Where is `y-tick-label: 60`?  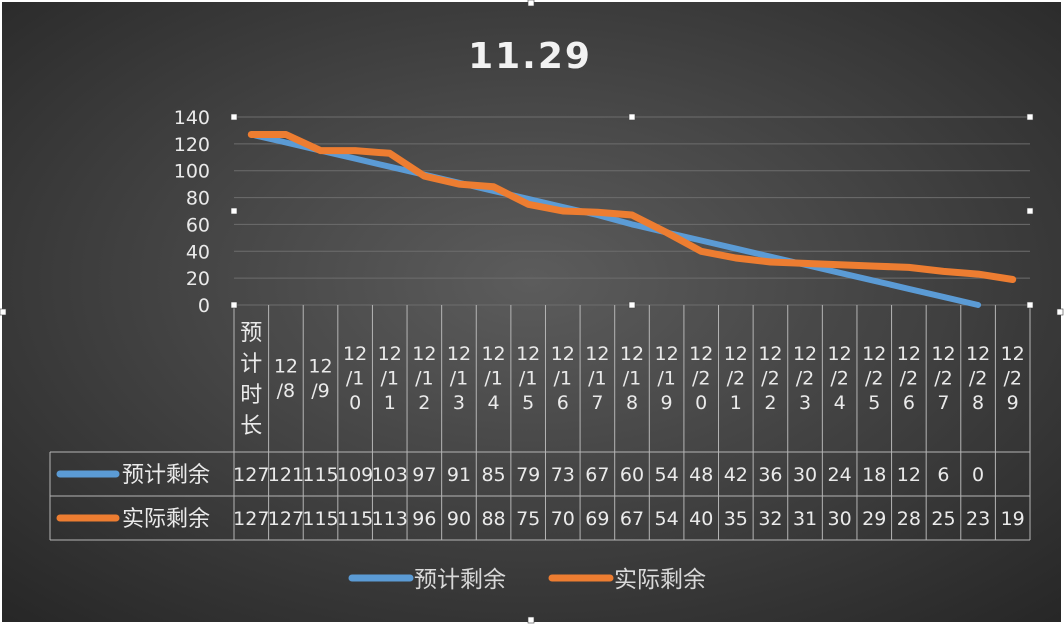
y-tick-label: 60 is located at coordinates (198, 225).